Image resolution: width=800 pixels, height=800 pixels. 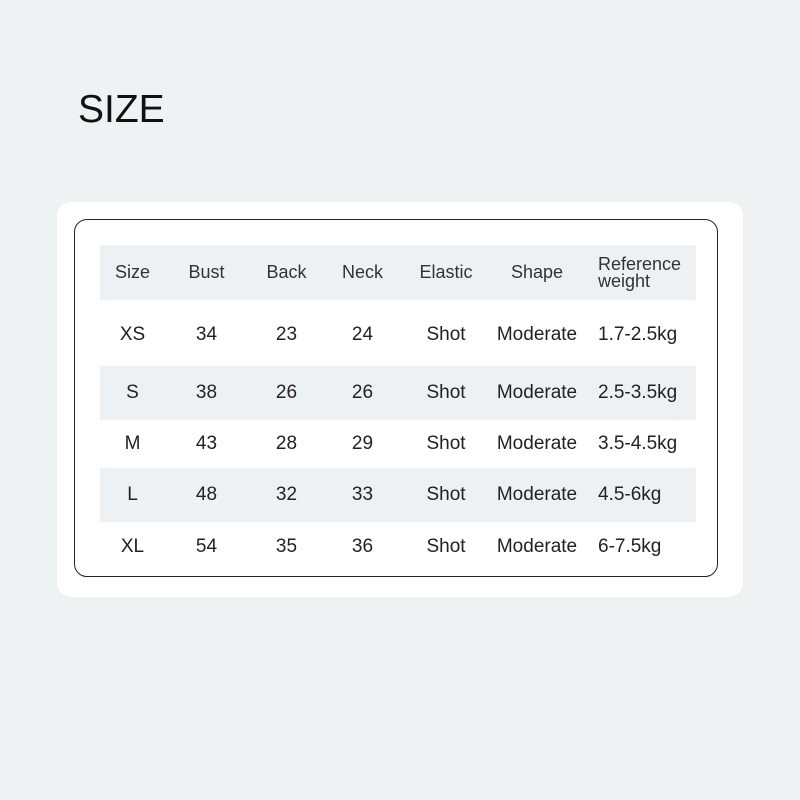 What do you see at coordinates (286, 494) in the screenshot?
I see `table-cell: 32` at bounding box center [286, 494].